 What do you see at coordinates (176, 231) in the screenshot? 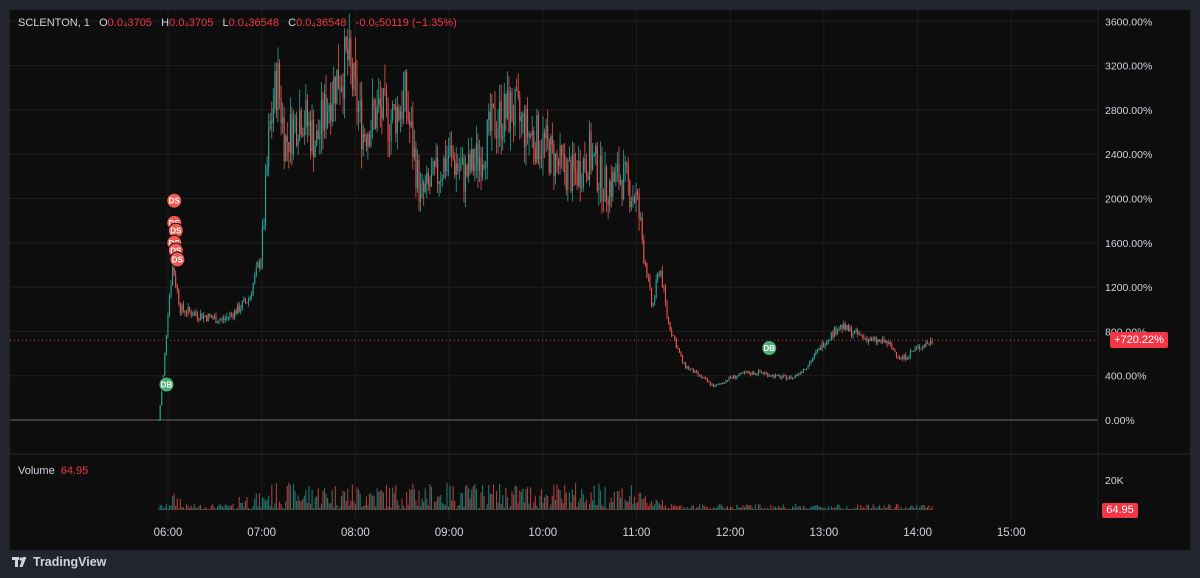
I see `marker-ds-label: DS` at bounding box center [176, 231].